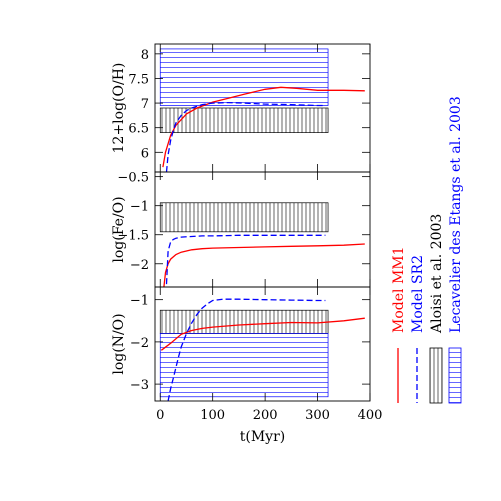  What do you see at coordinates (399, 289) in the screenshot?
I see `legend-label: Model MM1` at bounding box center [399, 289].